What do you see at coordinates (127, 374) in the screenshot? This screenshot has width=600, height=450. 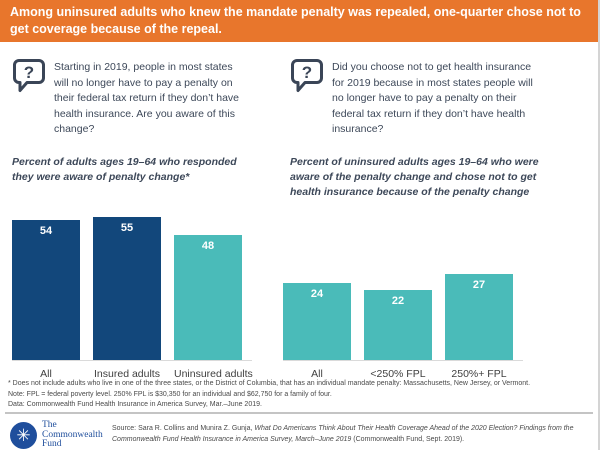 I see `x-axis-label: Insured adults` at bounding box center [127, 374].